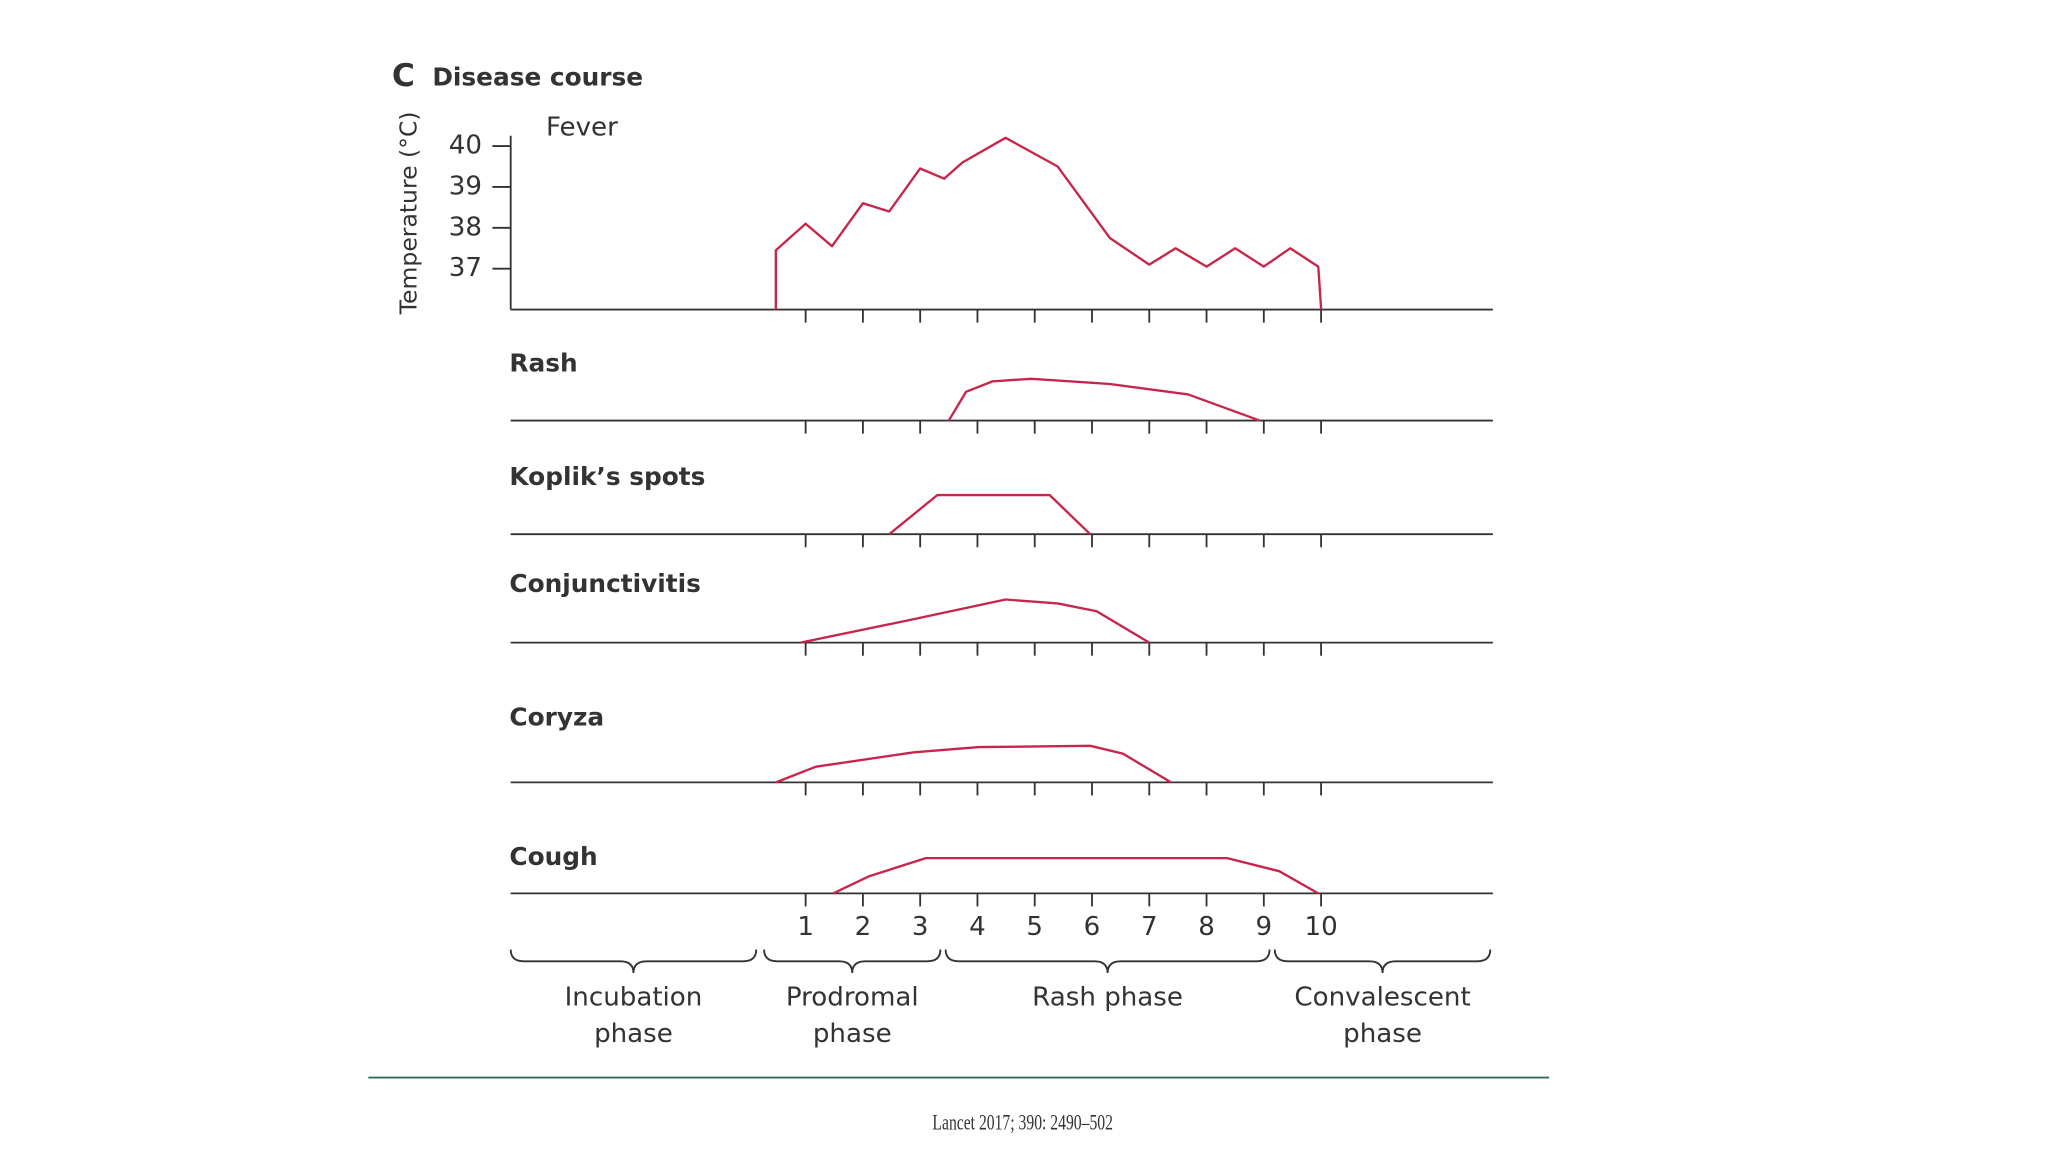 The height and width of the screenshot is (1152, 2048). Describe the element at coordinates (1206, 927) in the screenshot. I see `x-tick-label: 8` at that location.